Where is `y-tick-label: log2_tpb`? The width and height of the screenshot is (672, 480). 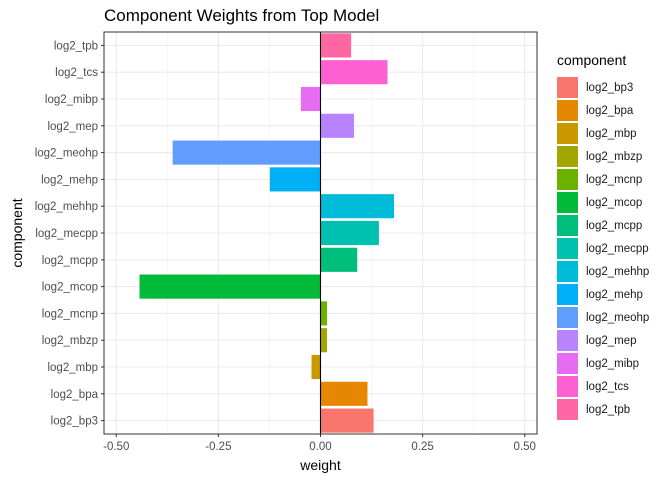
y-tick-label: log2_tpb is located at coordinates (76, 46).